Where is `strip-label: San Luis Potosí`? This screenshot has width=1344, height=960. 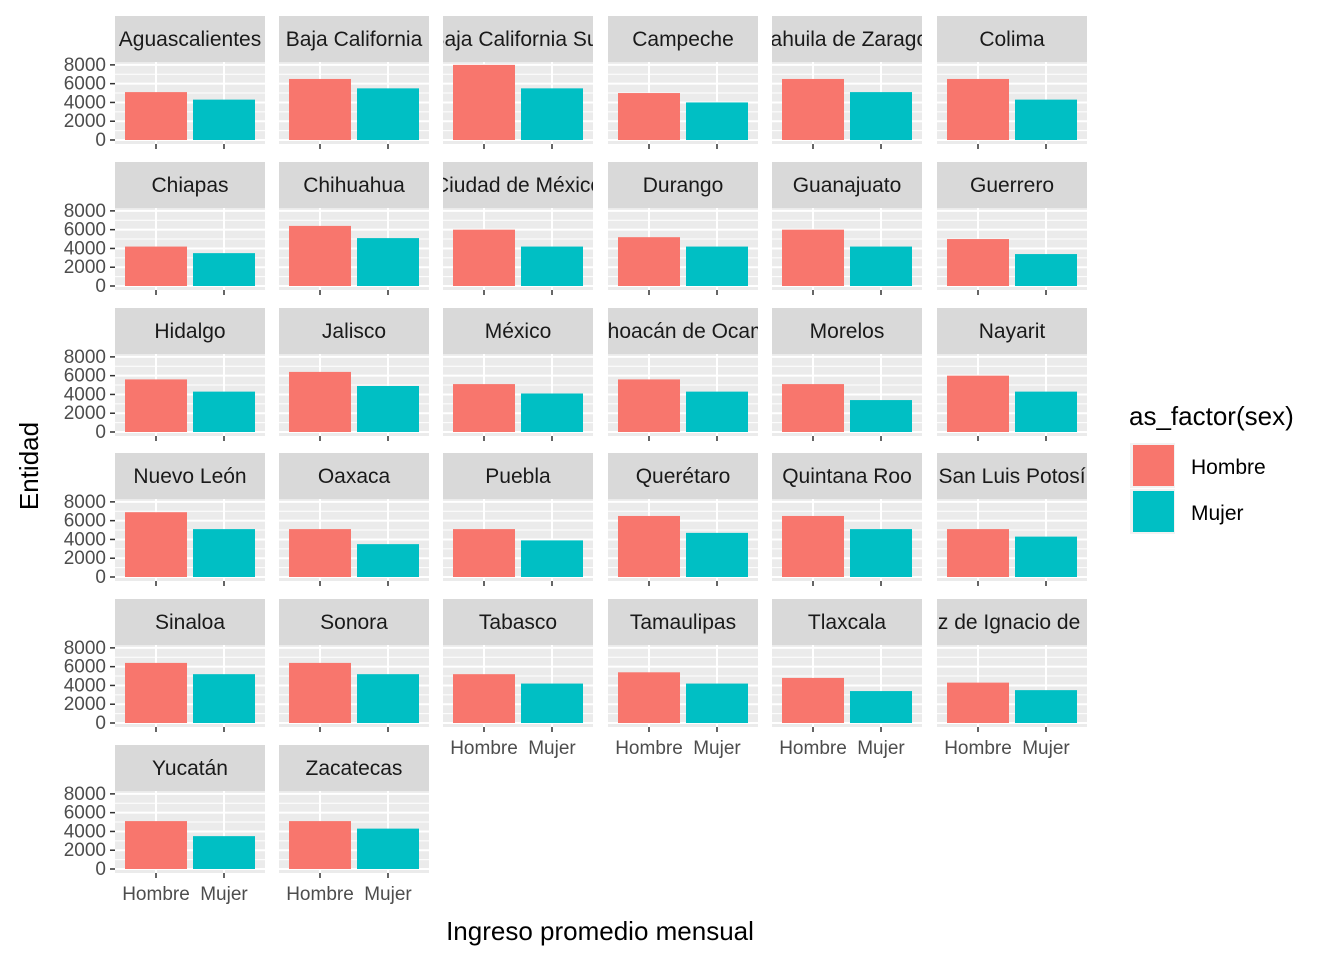 strip-label: San Luis Potosí is located at coordinates (1011, 476).